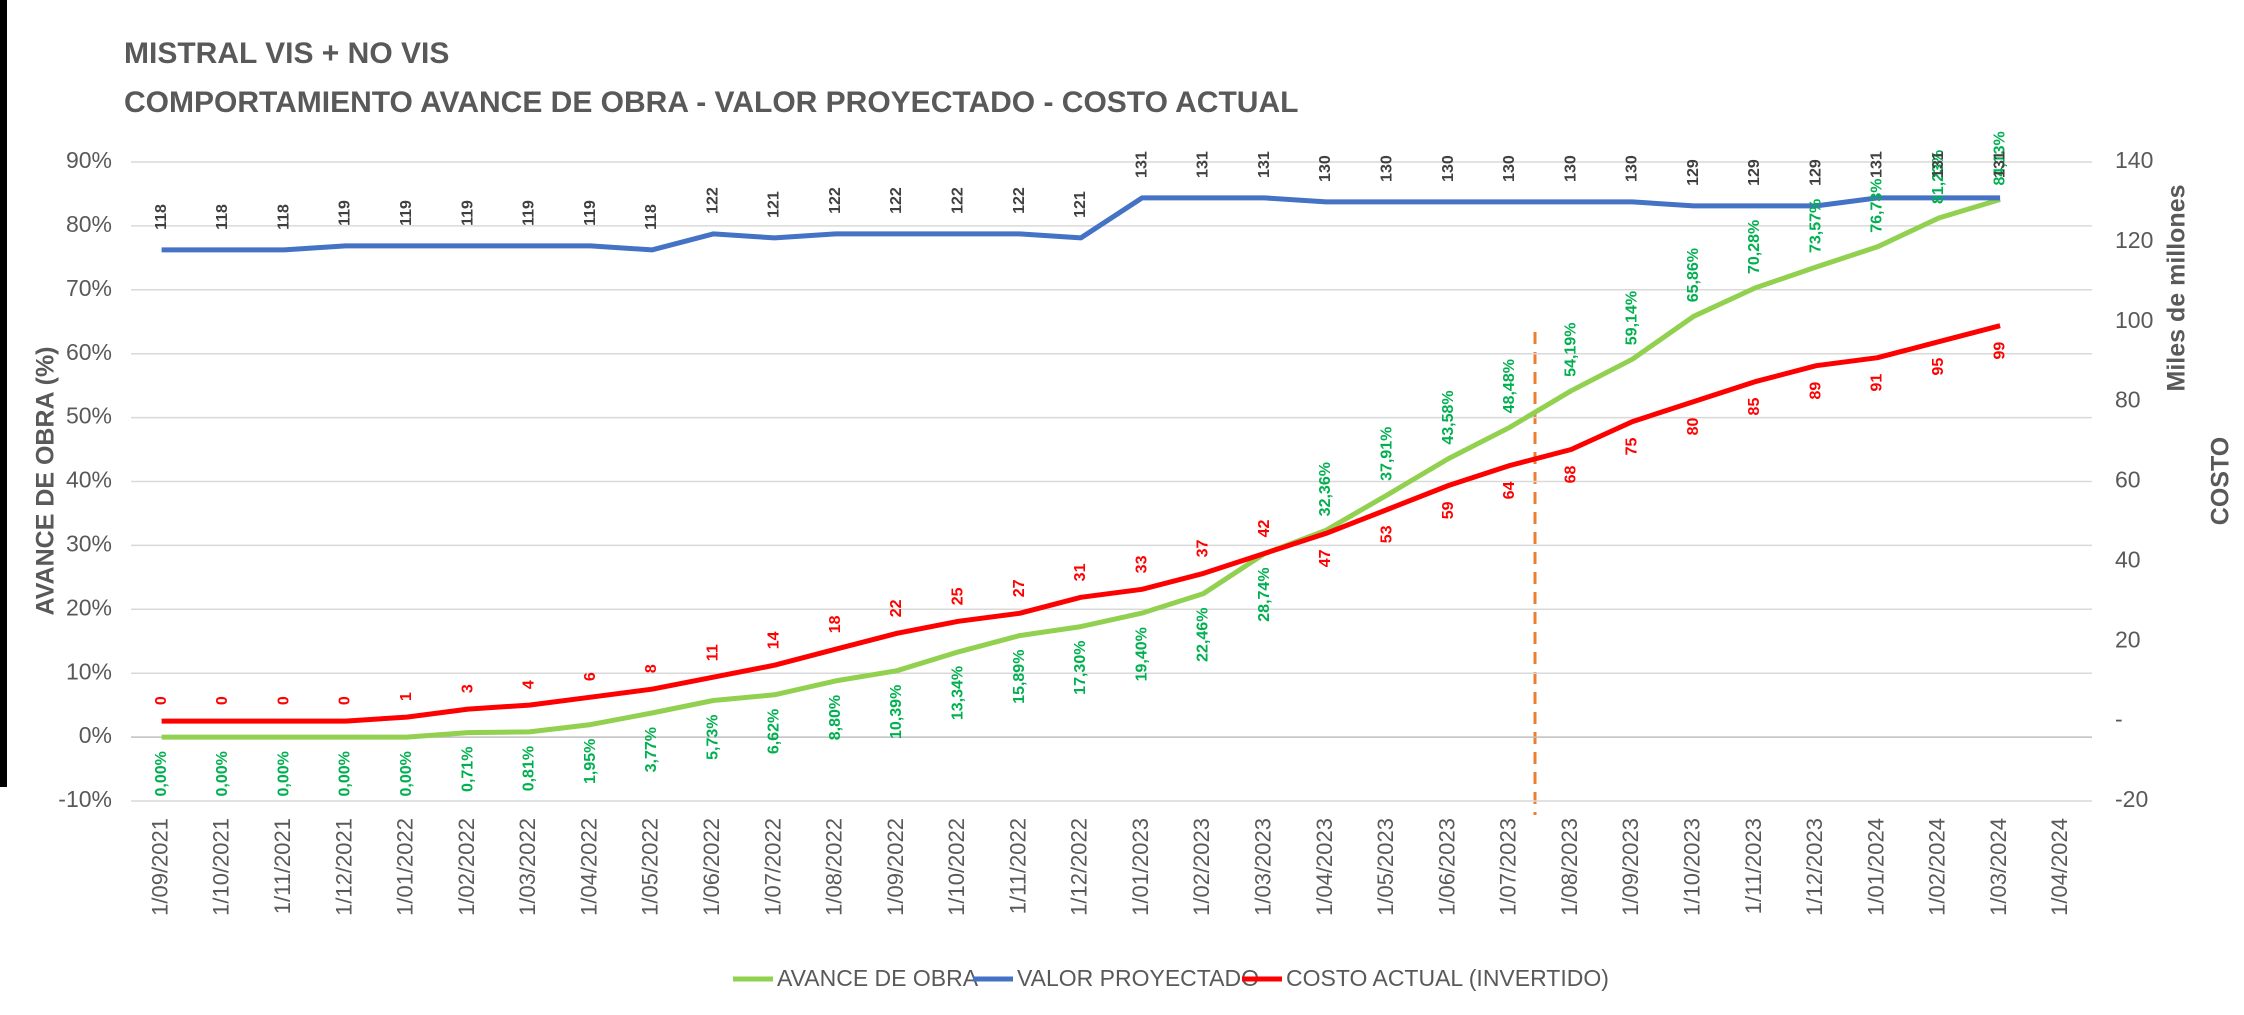  I want to click on data-label: 99, so click(1999, 351).